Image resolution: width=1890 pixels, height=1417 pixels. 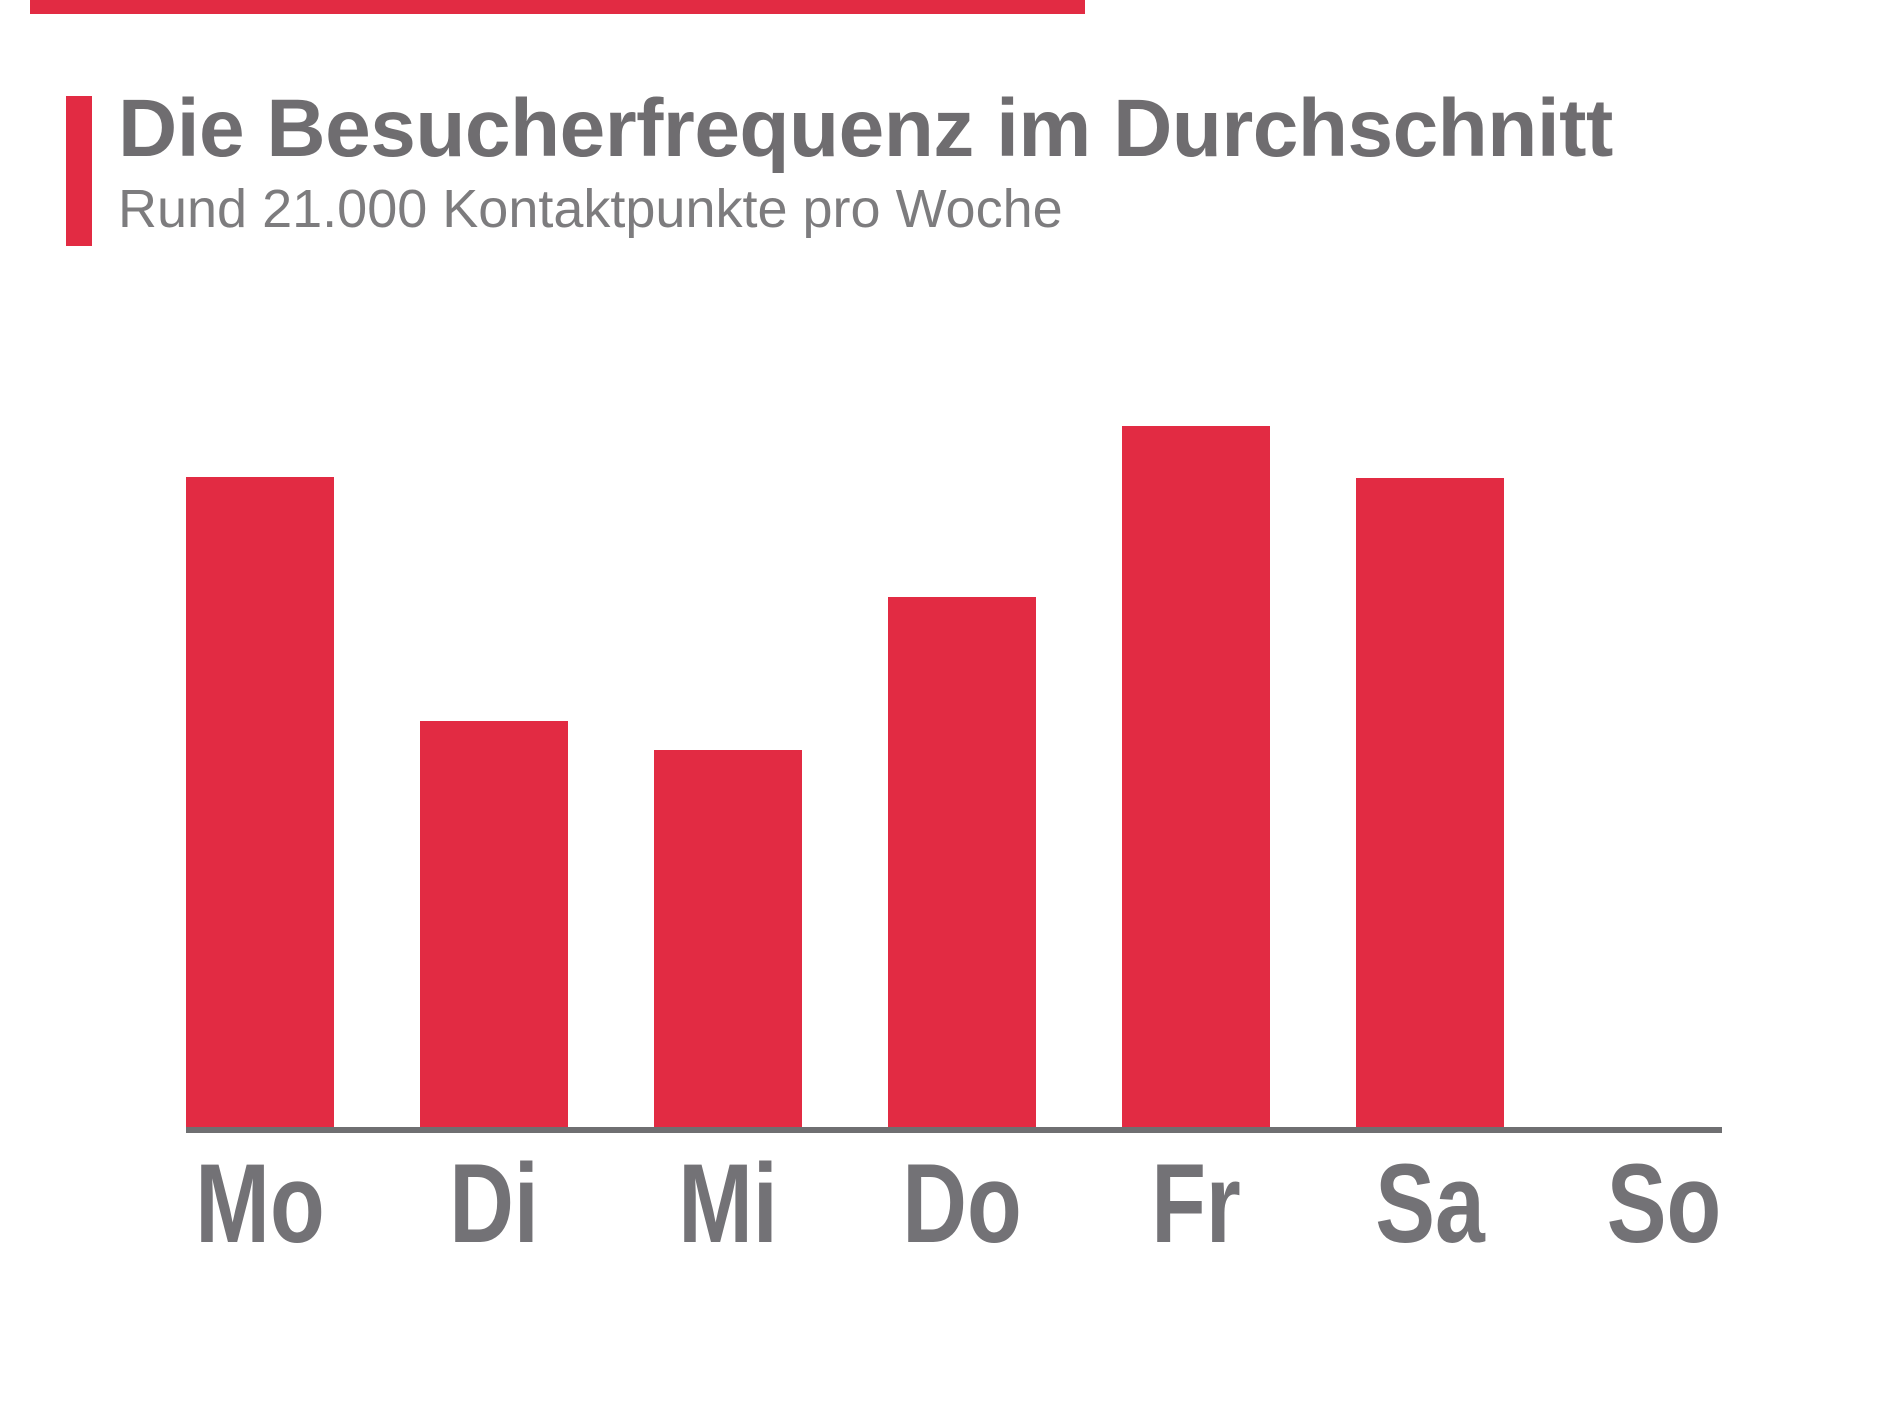 What do you see at coordinates (79, 171) in the screenshot?
I see `title-accent-bar` at bounding box center [79, 171].